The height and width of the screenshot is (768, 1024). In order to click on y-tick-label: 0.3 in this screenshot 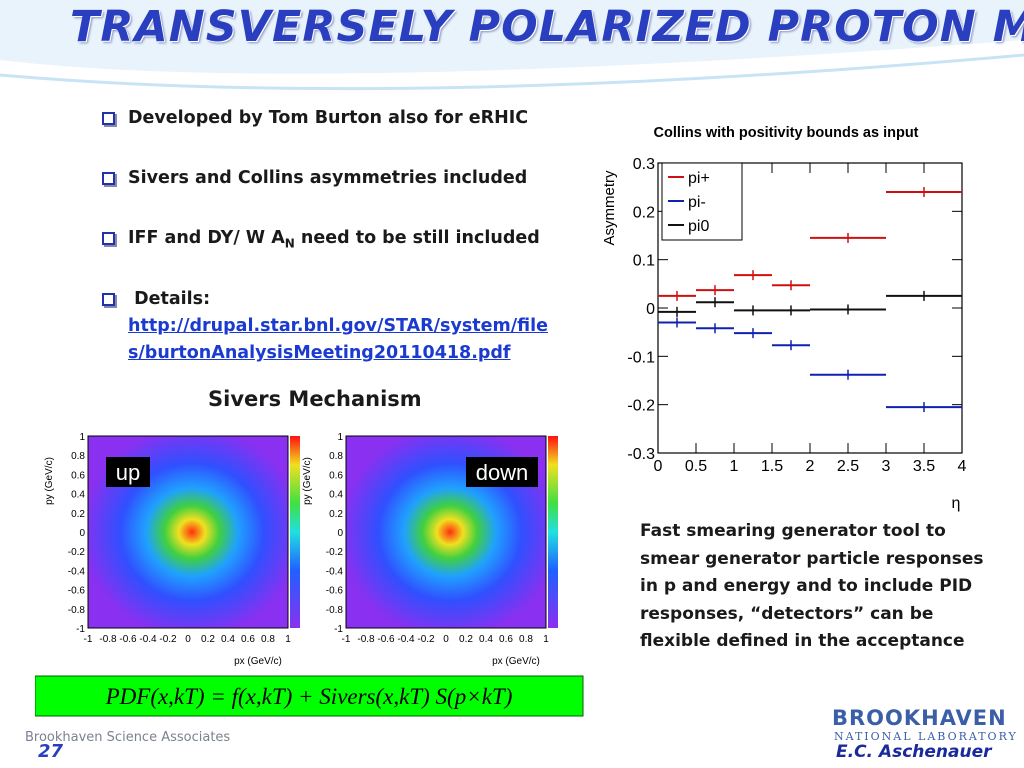, I will do `click(644, 164)`.